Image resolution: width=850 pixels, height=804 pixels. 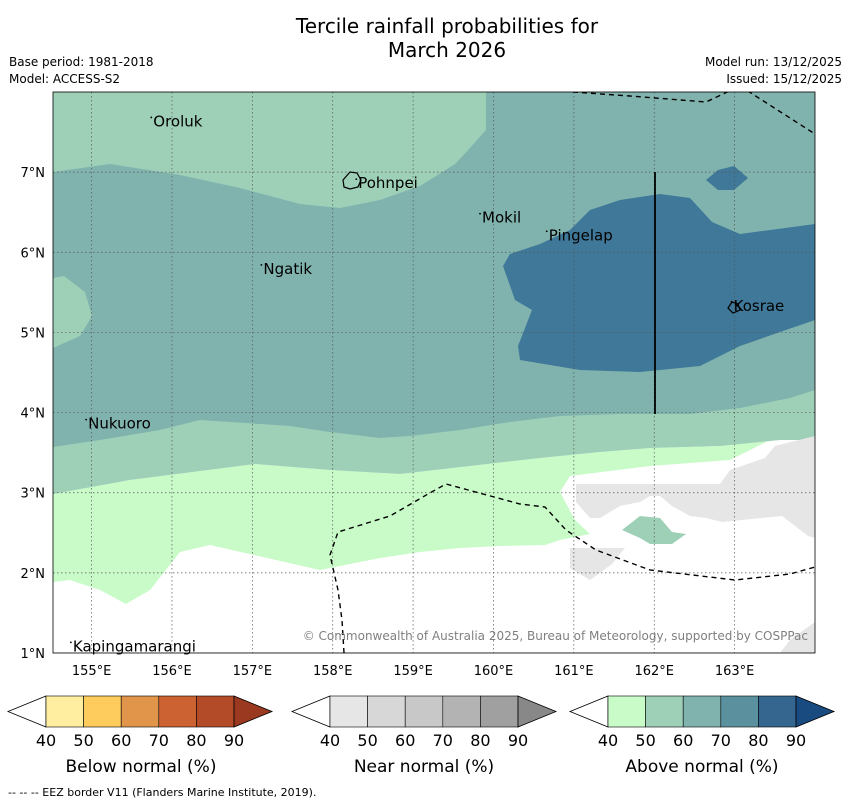 I want to click on issued-date: Issued: 15/12/2025, so click(x=784, y=79).